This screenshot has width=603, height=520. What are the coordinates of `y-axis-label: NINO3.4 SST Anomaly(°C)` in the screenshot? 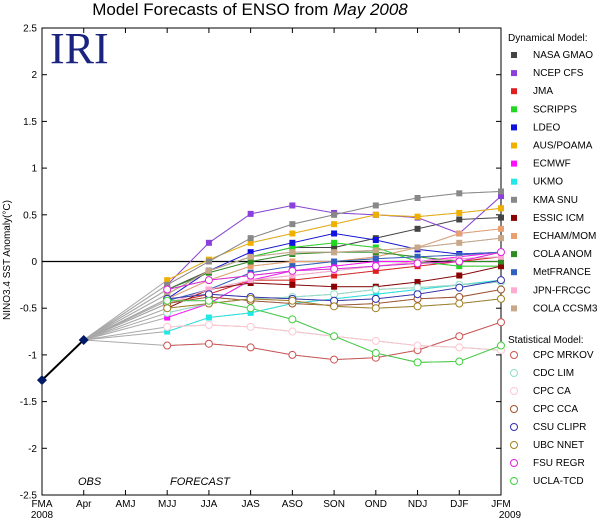 It's located at (7, 260).